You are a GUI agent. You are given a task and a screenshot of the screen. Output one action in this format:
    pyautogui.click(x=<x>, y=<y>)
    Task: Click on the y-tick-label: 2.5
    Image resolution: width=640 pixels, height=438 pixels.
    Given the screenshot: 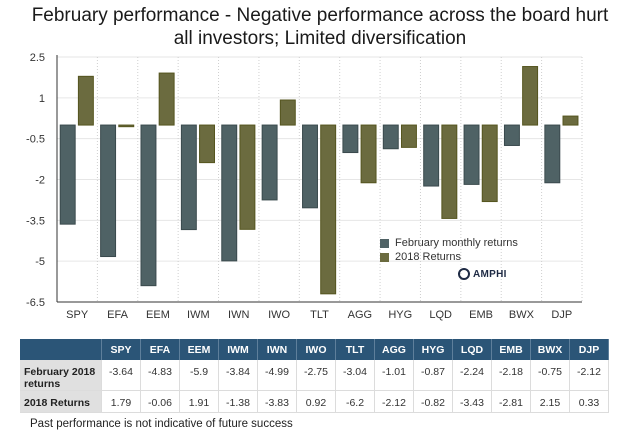 What is the action you would take?
    pyautogui.click(x=37, y=58)
    